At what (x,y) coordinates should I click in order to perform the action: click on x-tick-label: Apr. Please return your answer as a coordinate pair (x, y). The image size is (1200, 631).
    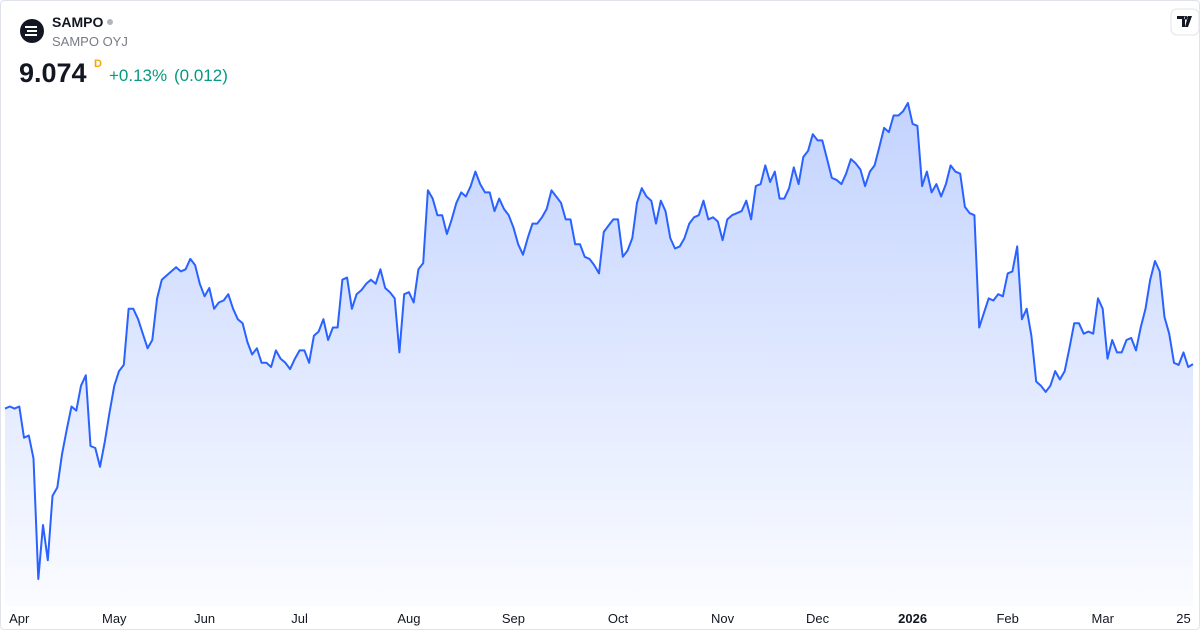
    Looking at the image, I should click on (19, 618).